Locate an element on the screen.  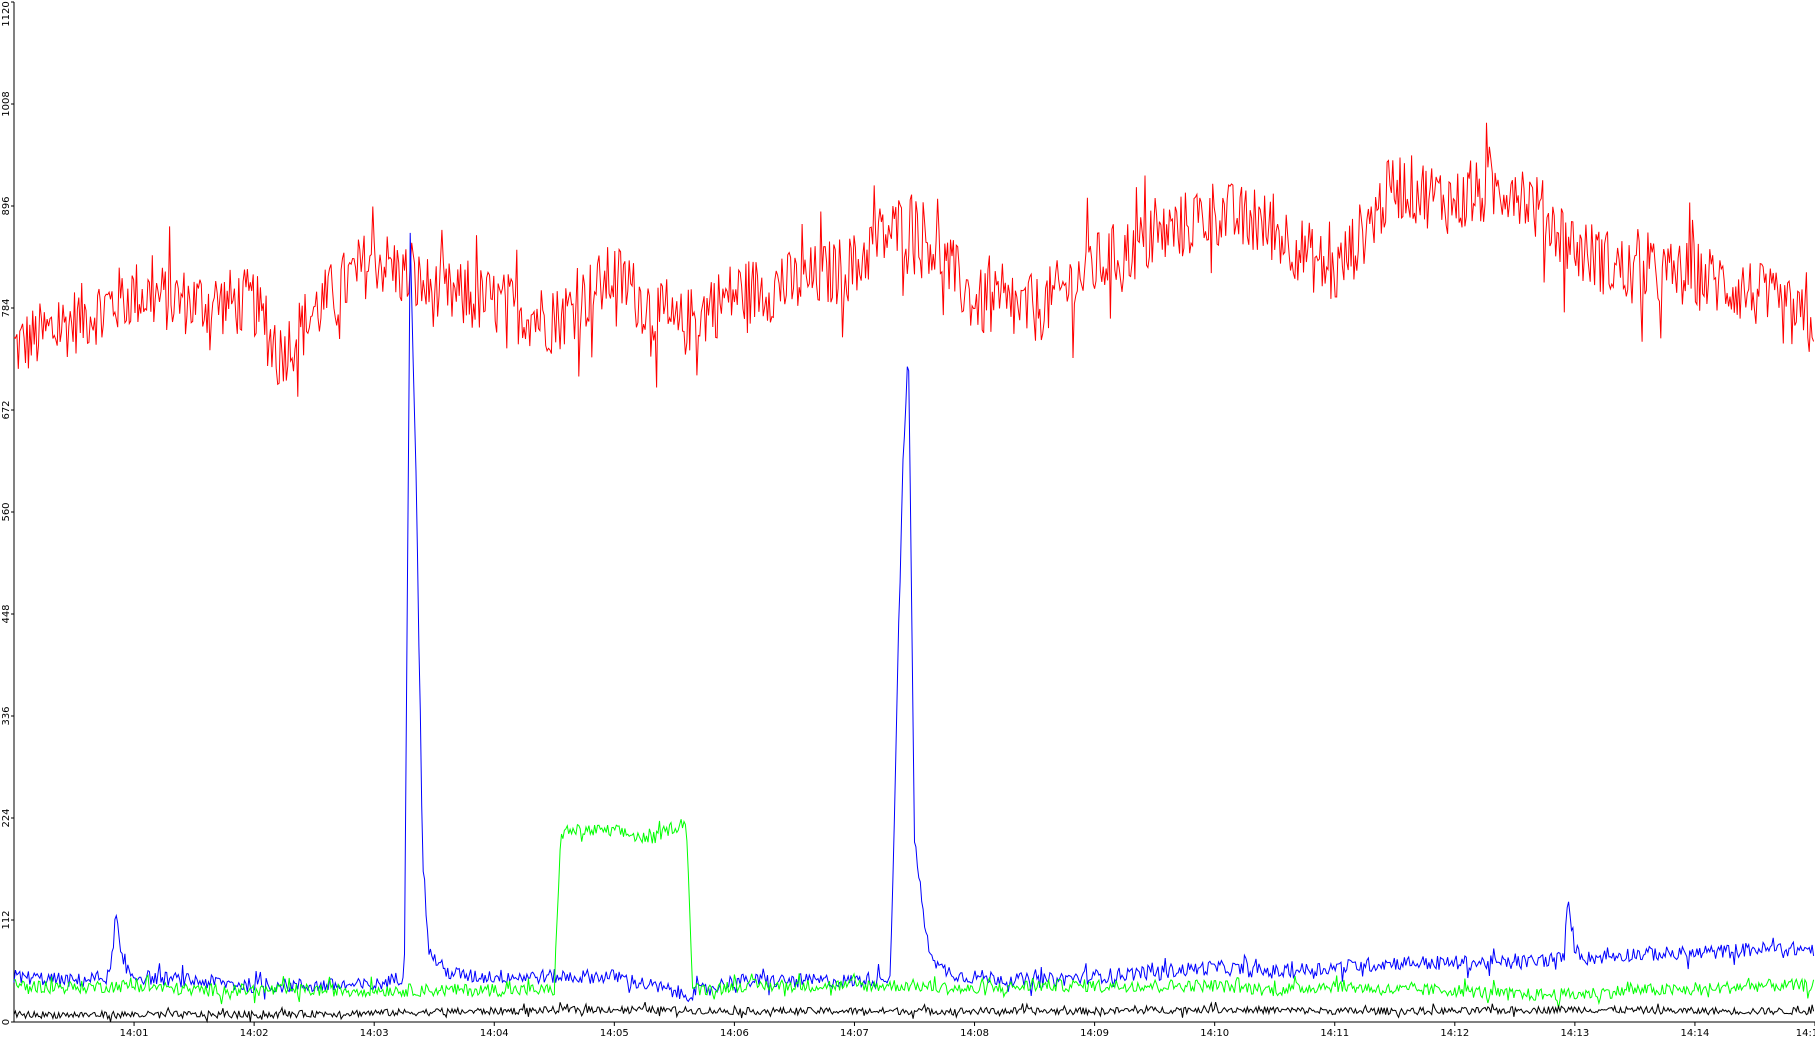
y-tick-label: 560 is located at coordinates (6, 511).